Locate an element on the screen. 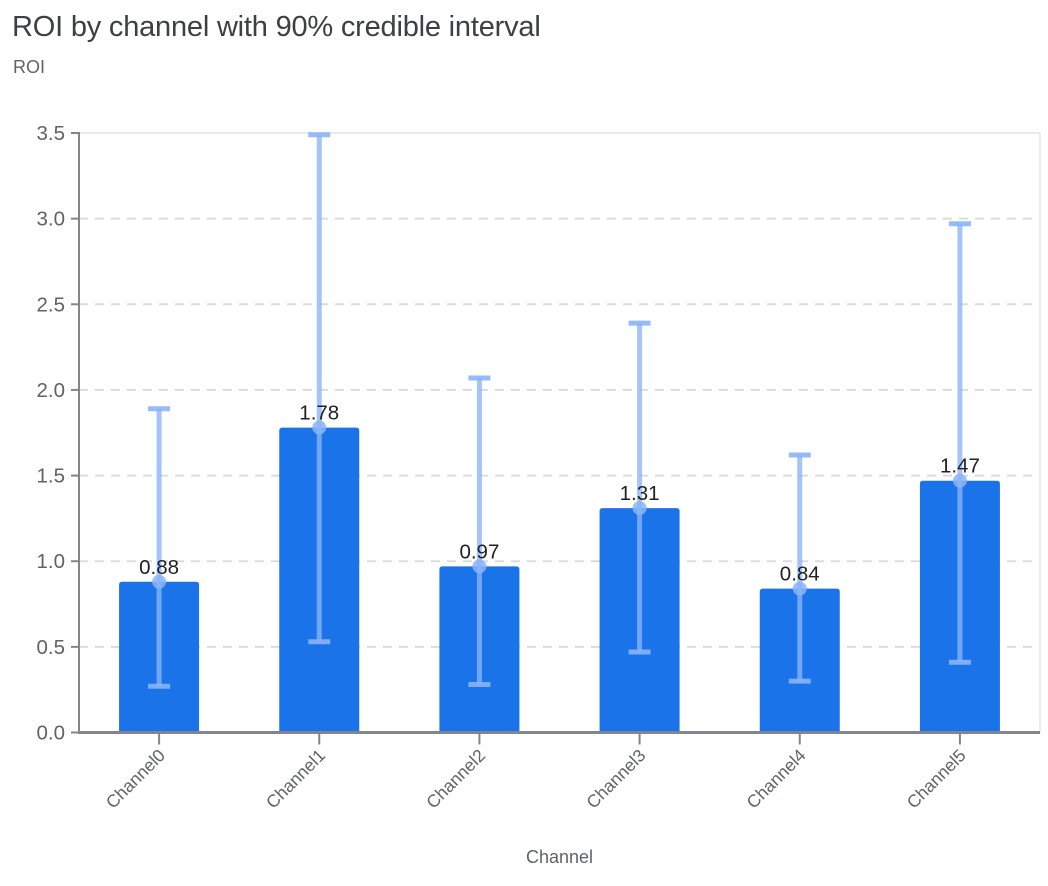  x-tick-label: Channel0 is located at coordinates (135, 778).